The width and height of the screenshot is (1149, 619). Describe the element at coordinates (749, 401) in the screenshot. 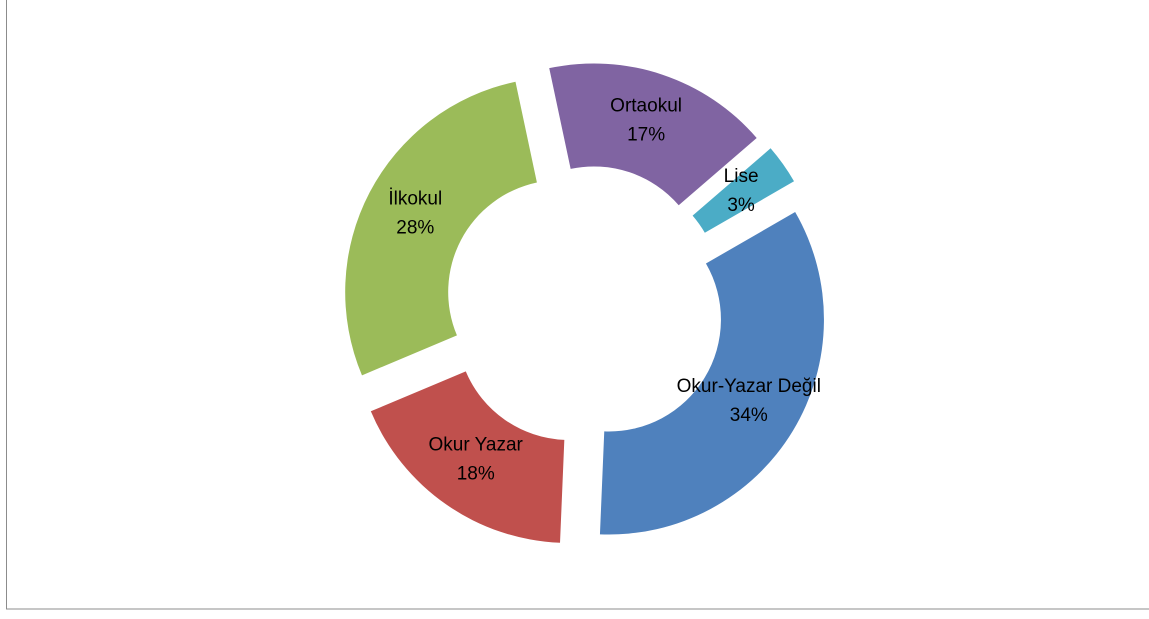

I see `data-label: Okur-Yazar Değil 34%` at that location.